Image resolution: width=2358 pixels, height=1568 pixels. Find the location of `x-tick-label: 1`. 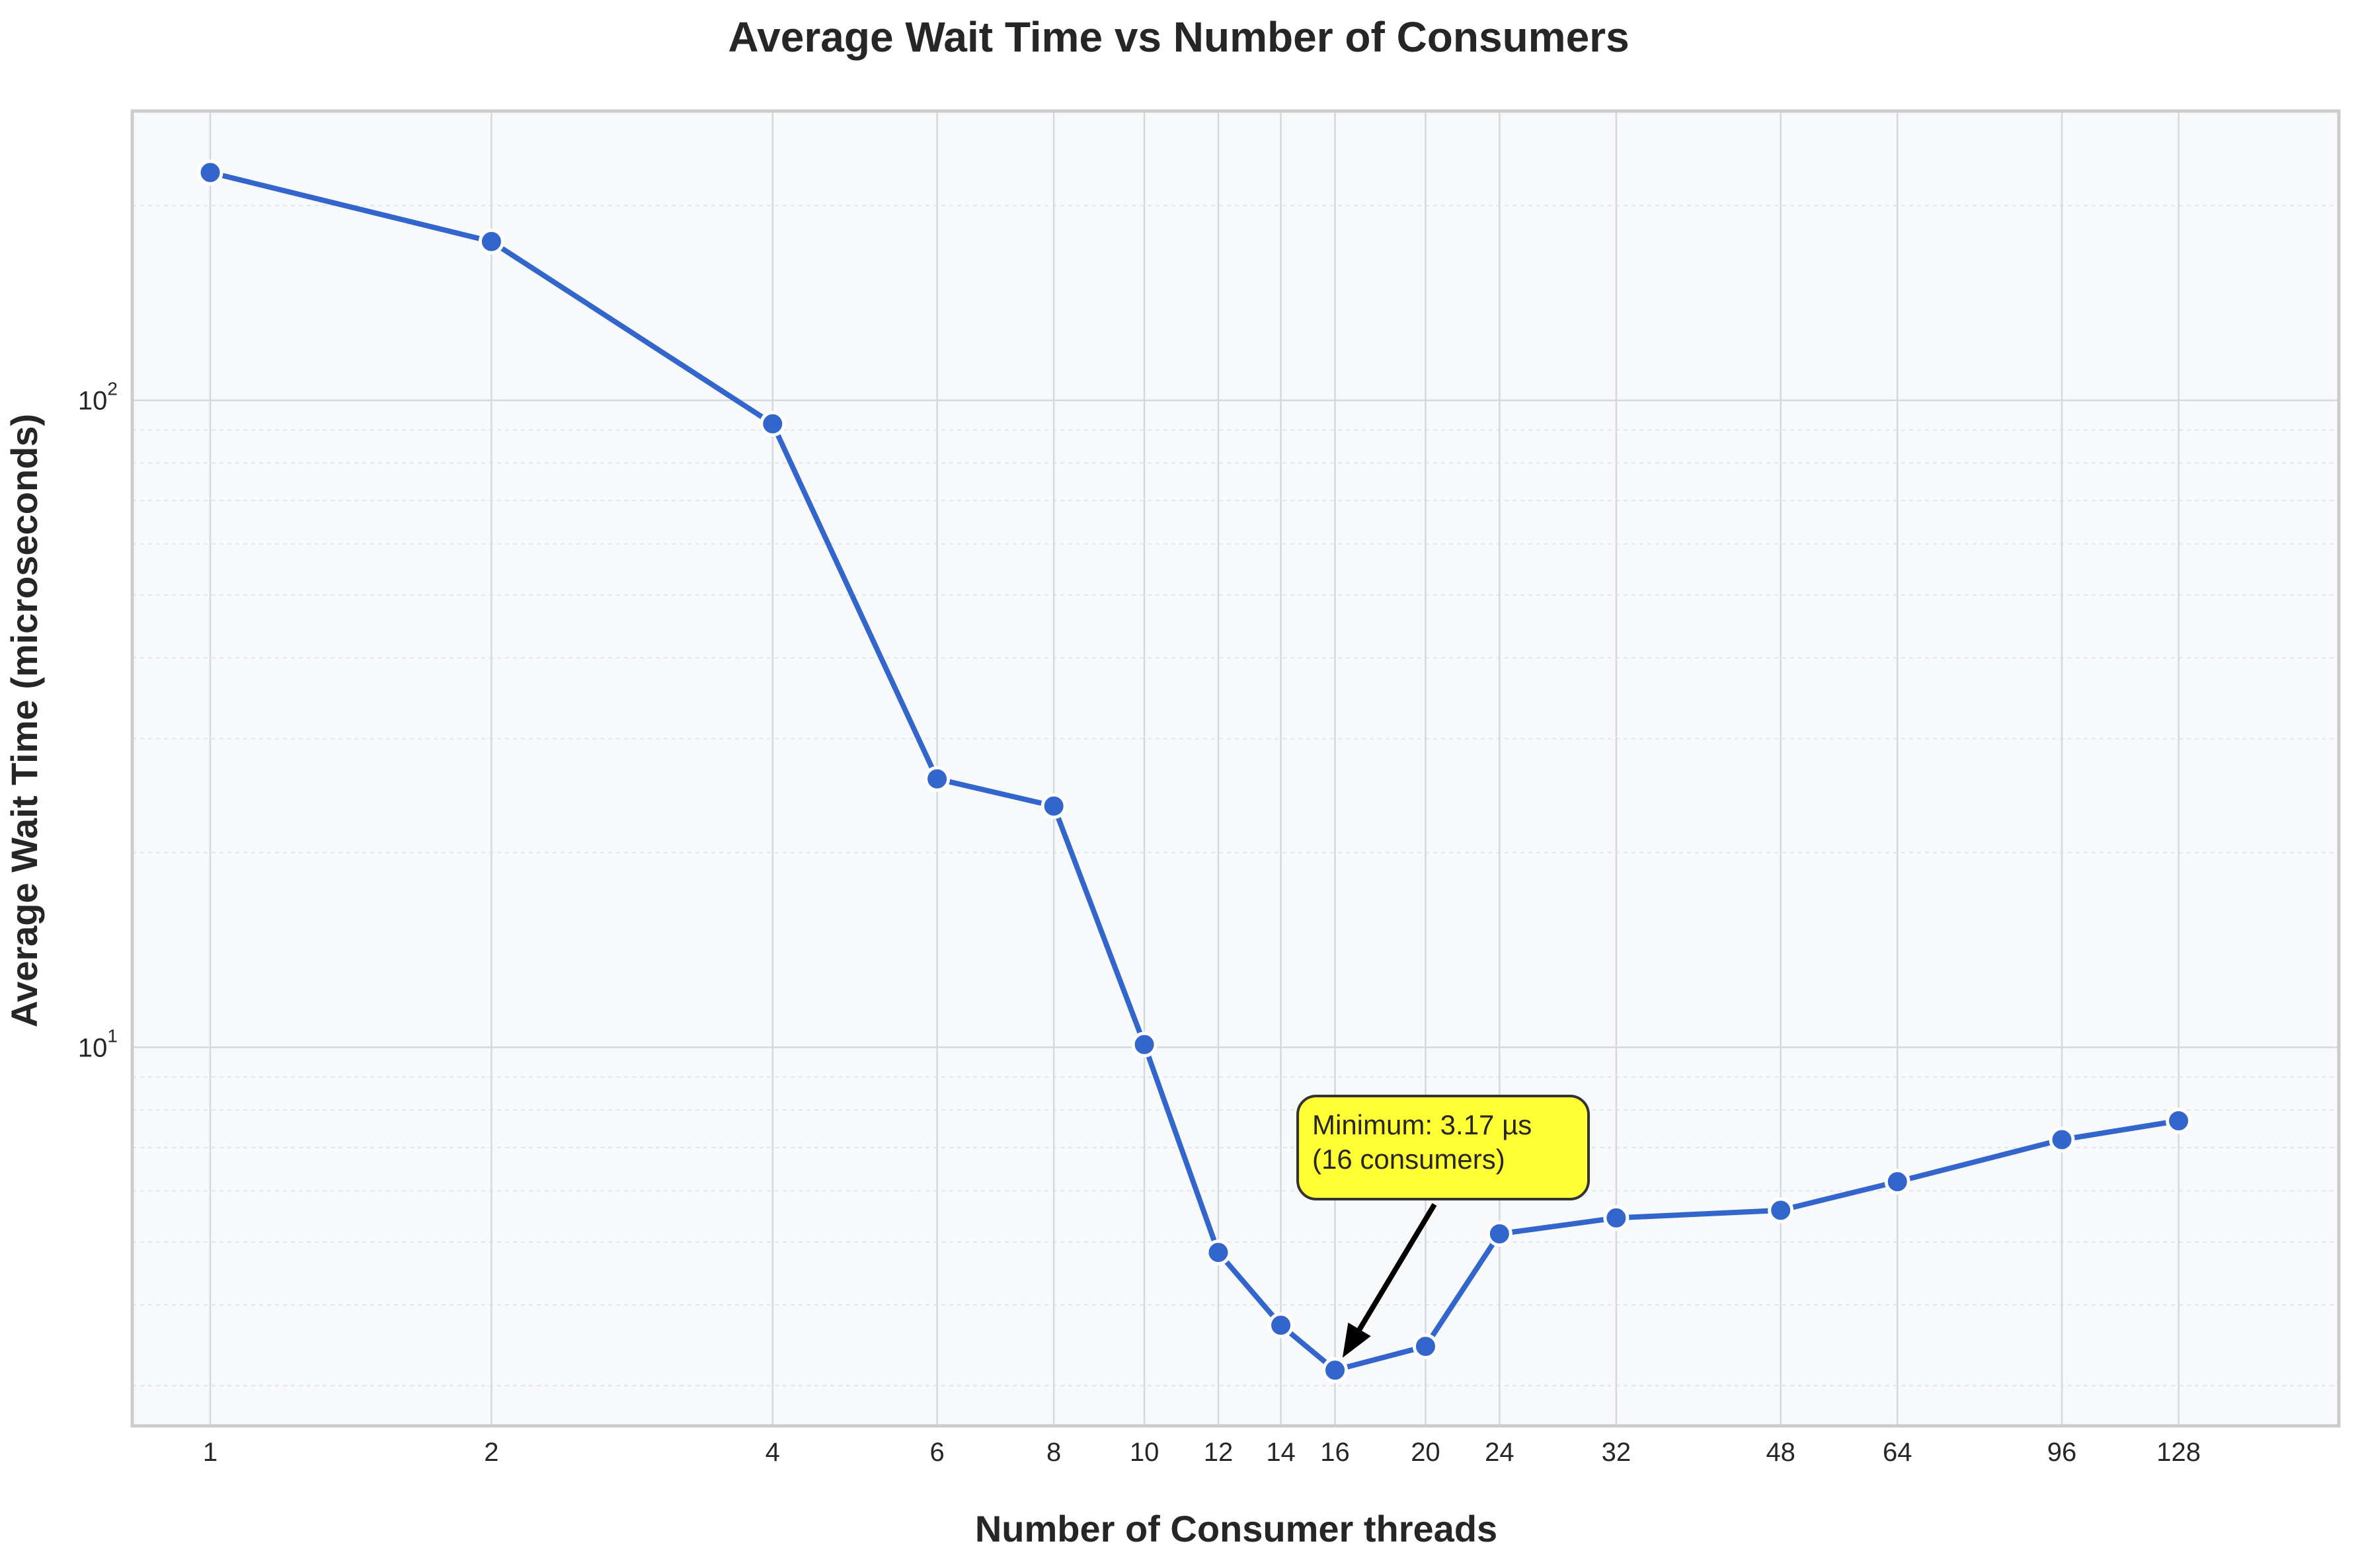

x-tick-label: 1 is located at coordinates (210, 1452).